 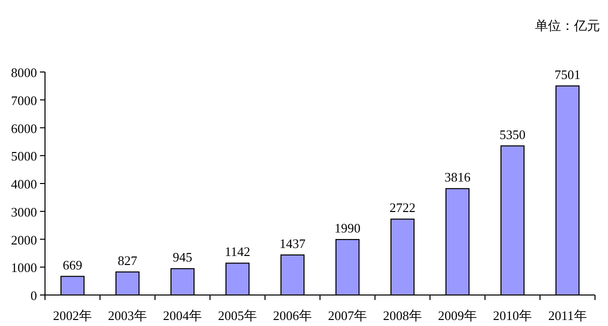 What do you see at coordinates (457, 315) in the screenshot?
I see `x-tick-label: 2009年` at bounding box center [457, 315].